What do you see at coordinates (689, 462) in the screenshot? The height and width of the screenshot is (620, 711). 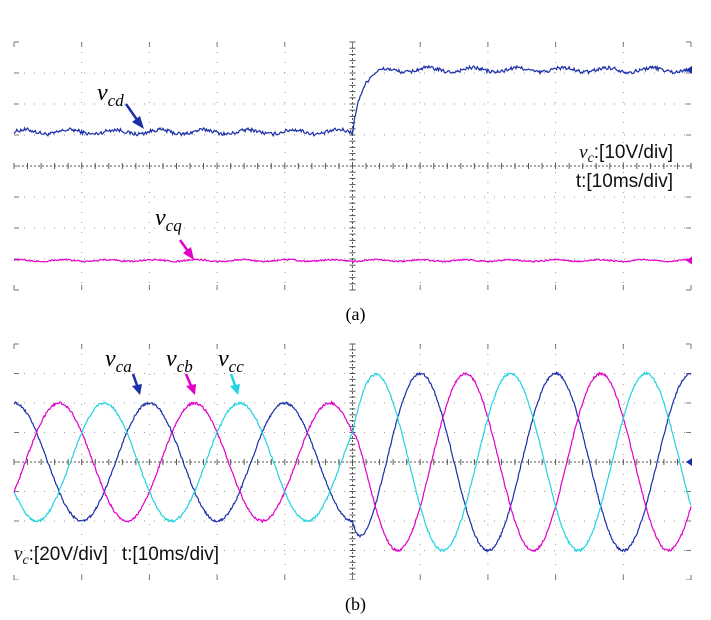 I see `marker-b-ground` at bounding box center [689, 462].